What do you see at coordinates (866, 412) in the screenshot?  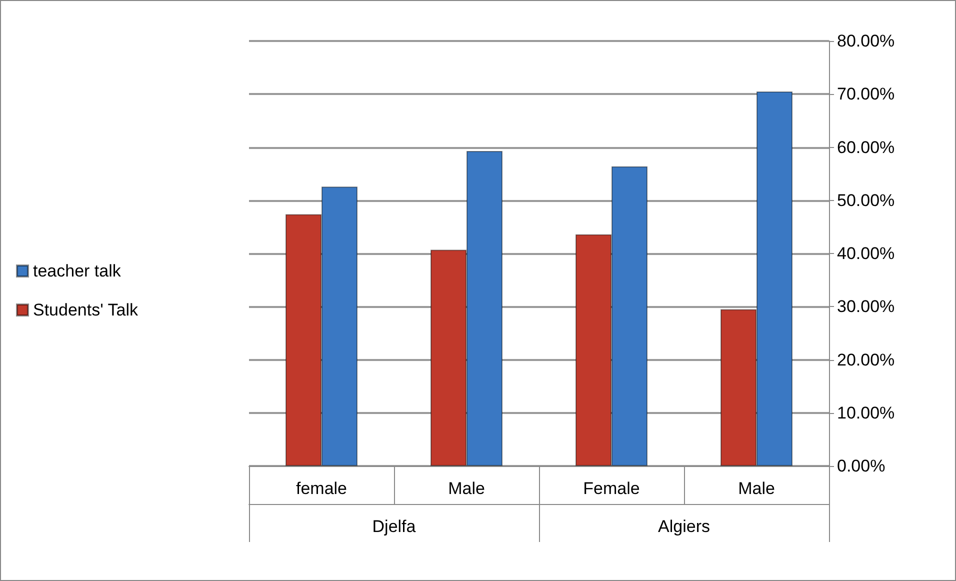 I see `y-tick-label: 10.00%` at bounding box center [866, 412].